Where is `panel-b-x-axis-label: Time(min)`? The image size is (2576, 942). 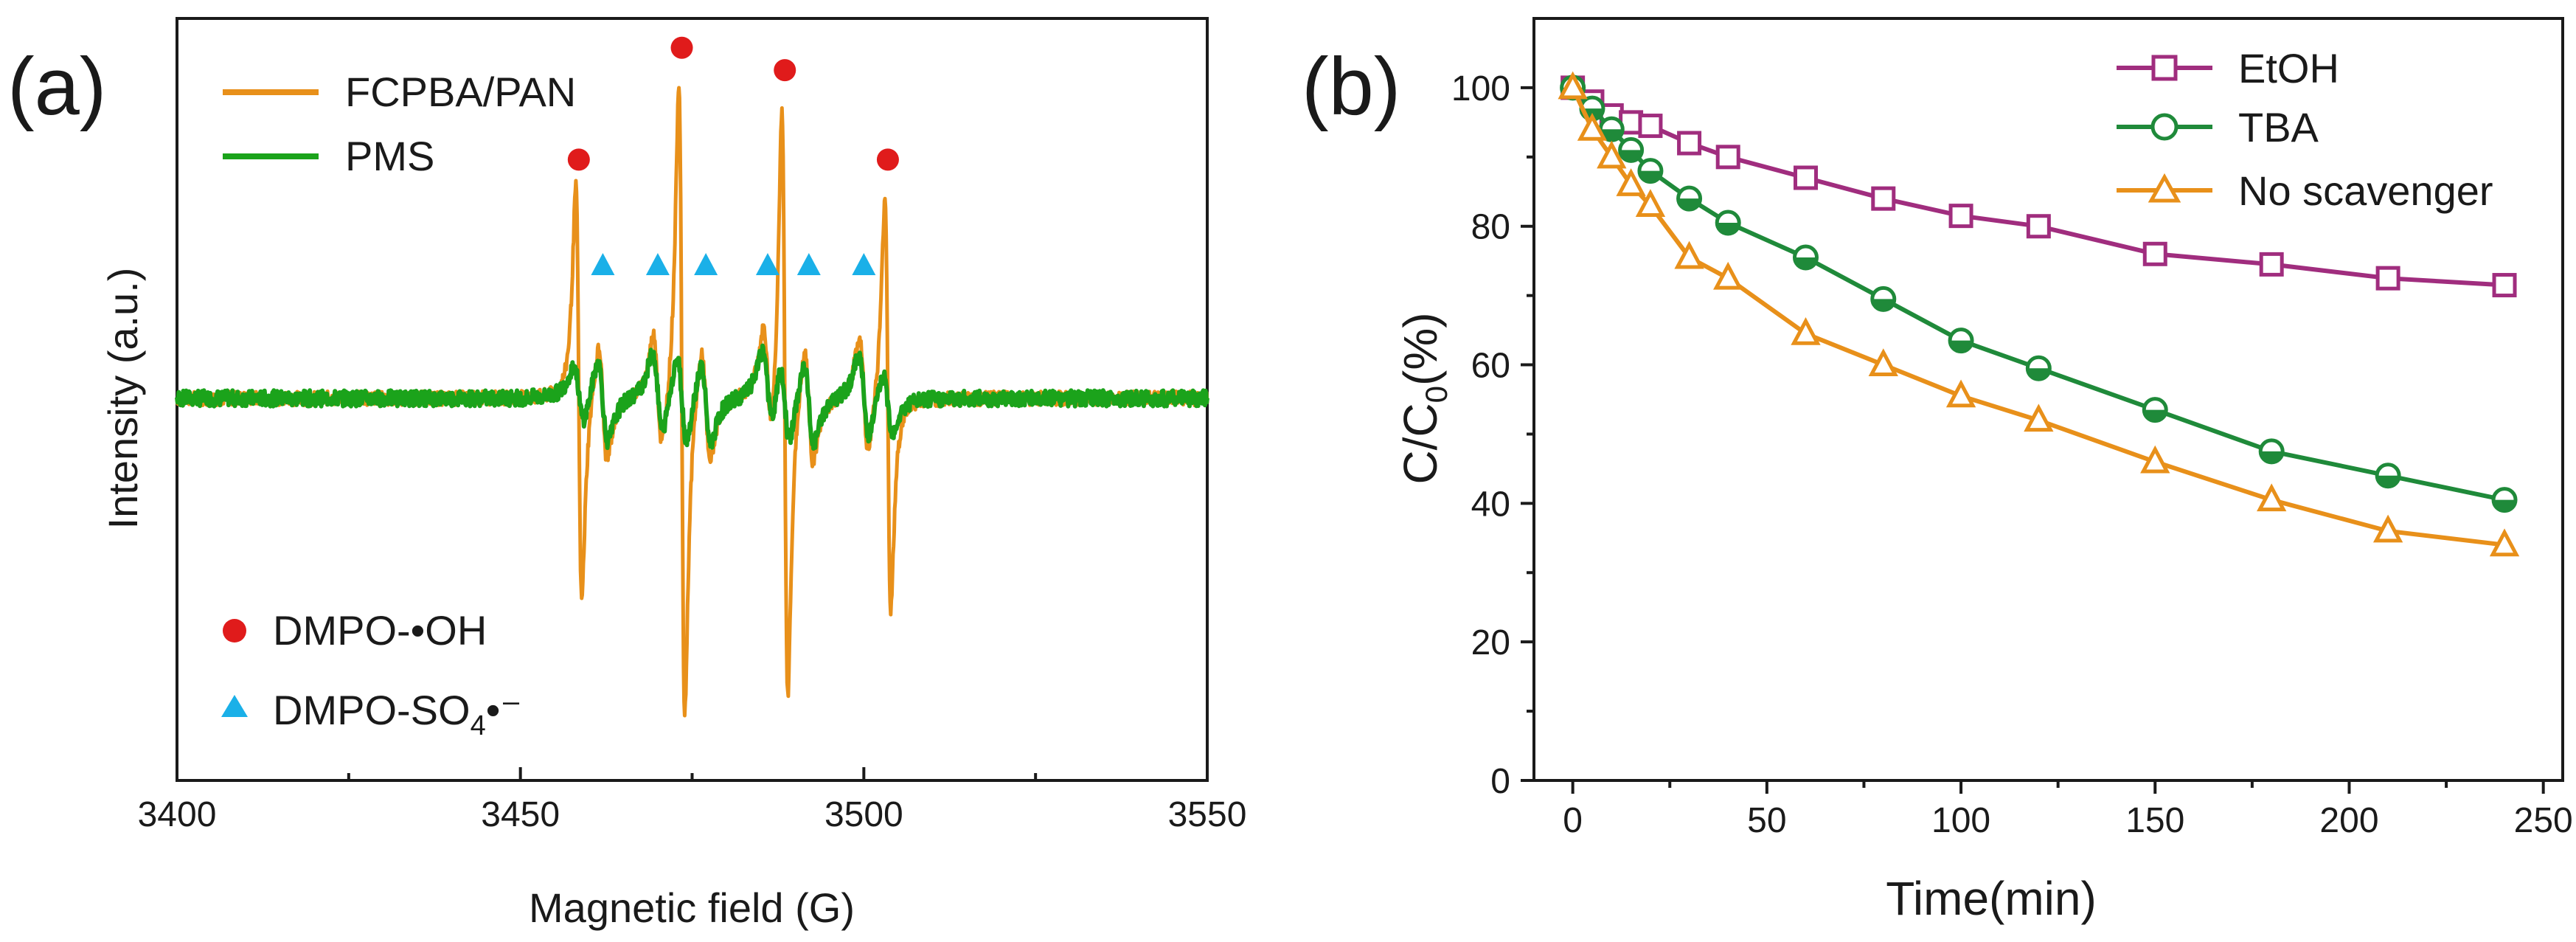
panel-b-x-axis-label: Time(min) is located at coordinates (1991, 898).